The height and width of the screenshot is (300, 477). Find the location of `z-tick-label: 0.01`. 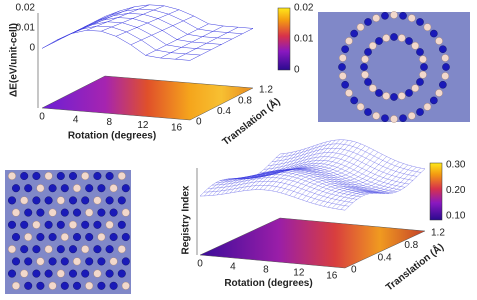

z-tick-label: 0.01 is located at coordinates (26, 28).